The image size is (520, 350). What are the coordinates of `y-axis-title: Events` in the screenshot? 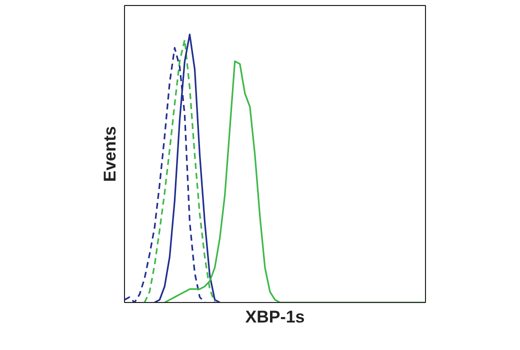 It's located at (110, 154).